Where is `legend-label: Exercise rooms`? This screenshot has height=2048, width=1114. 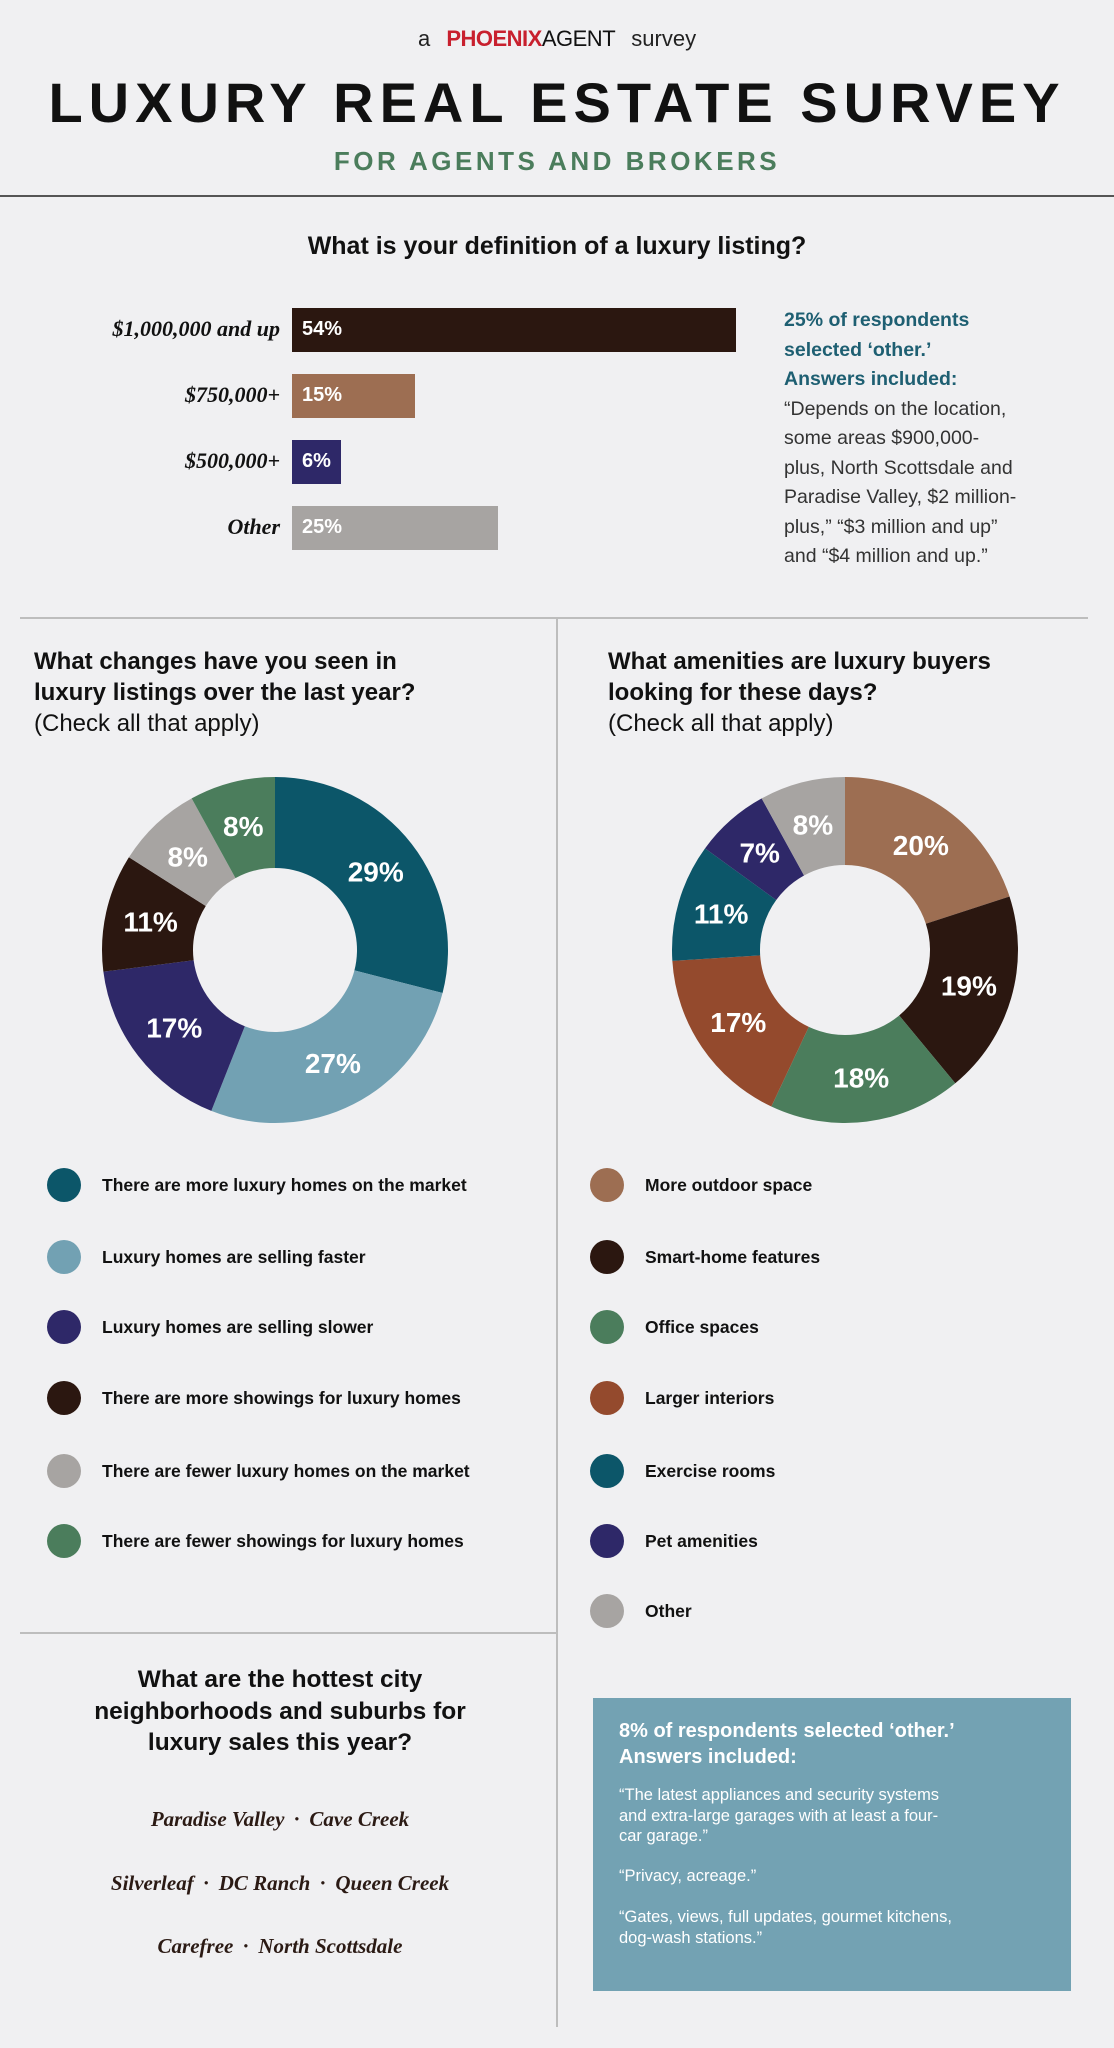 legend-label: Exercise rooms is located at coordinates (710, 1471).